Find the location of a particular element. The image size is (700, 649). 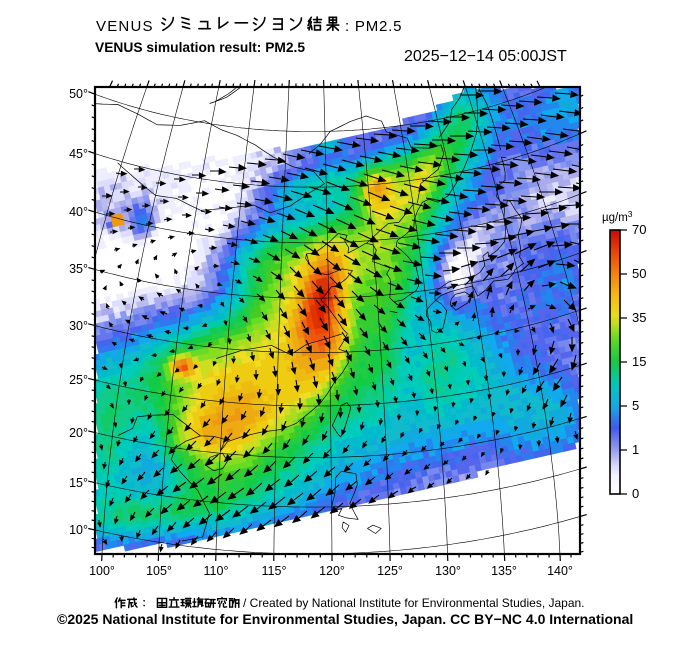

svg-text: 5 is located at coordinates (635, 405).